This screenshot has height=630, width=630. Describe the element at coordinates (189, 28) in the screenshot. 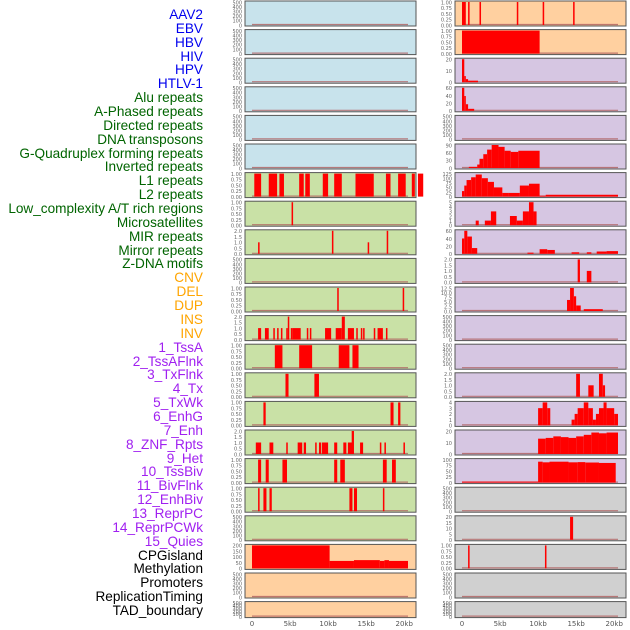

I see `track-label: EBV` at that location.